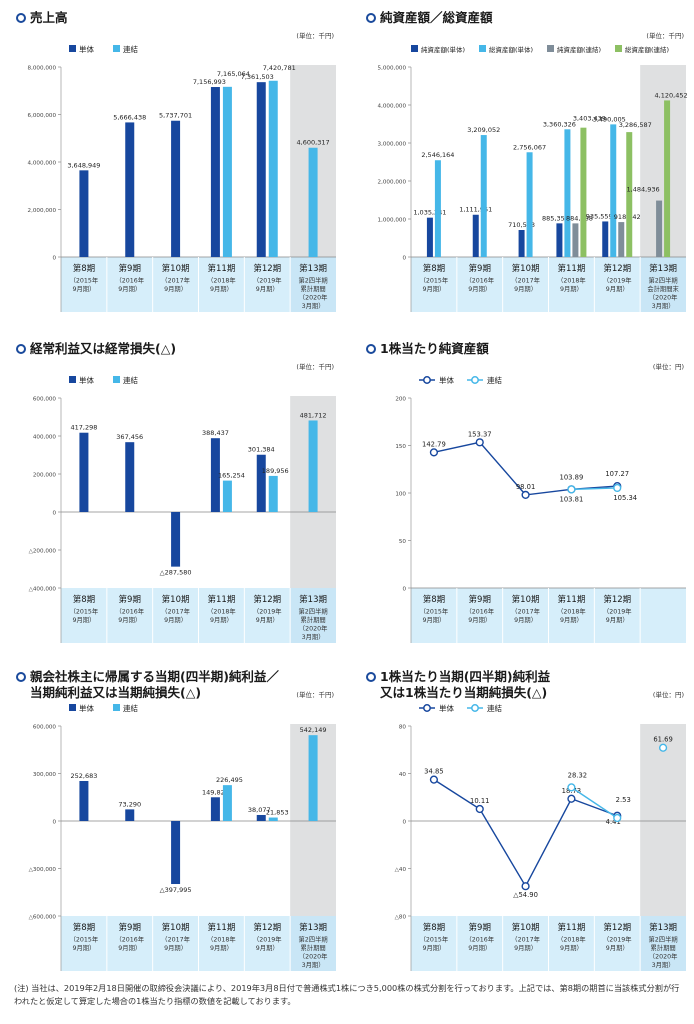 This screenshot has width=694, height=1024. What do you see at coordinates (617, 474) in the screenshot?
I see `data-label: 107.27` at bounding box center [617, 474].